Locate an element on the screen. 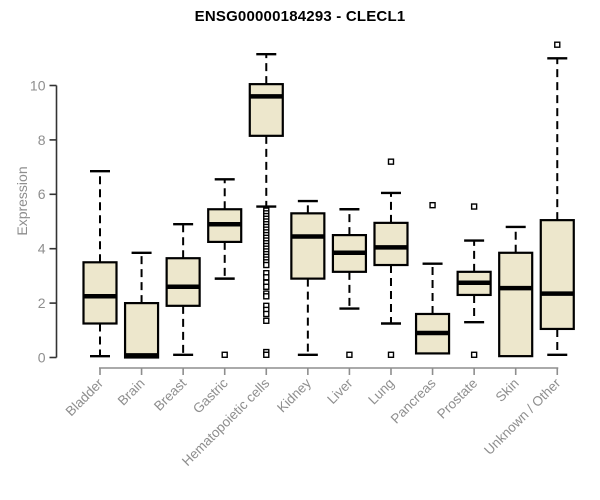 Image resolution: width=600 pixels, height=500 pixels. y-tick-label: 6 is located at coordinates (42, 194).